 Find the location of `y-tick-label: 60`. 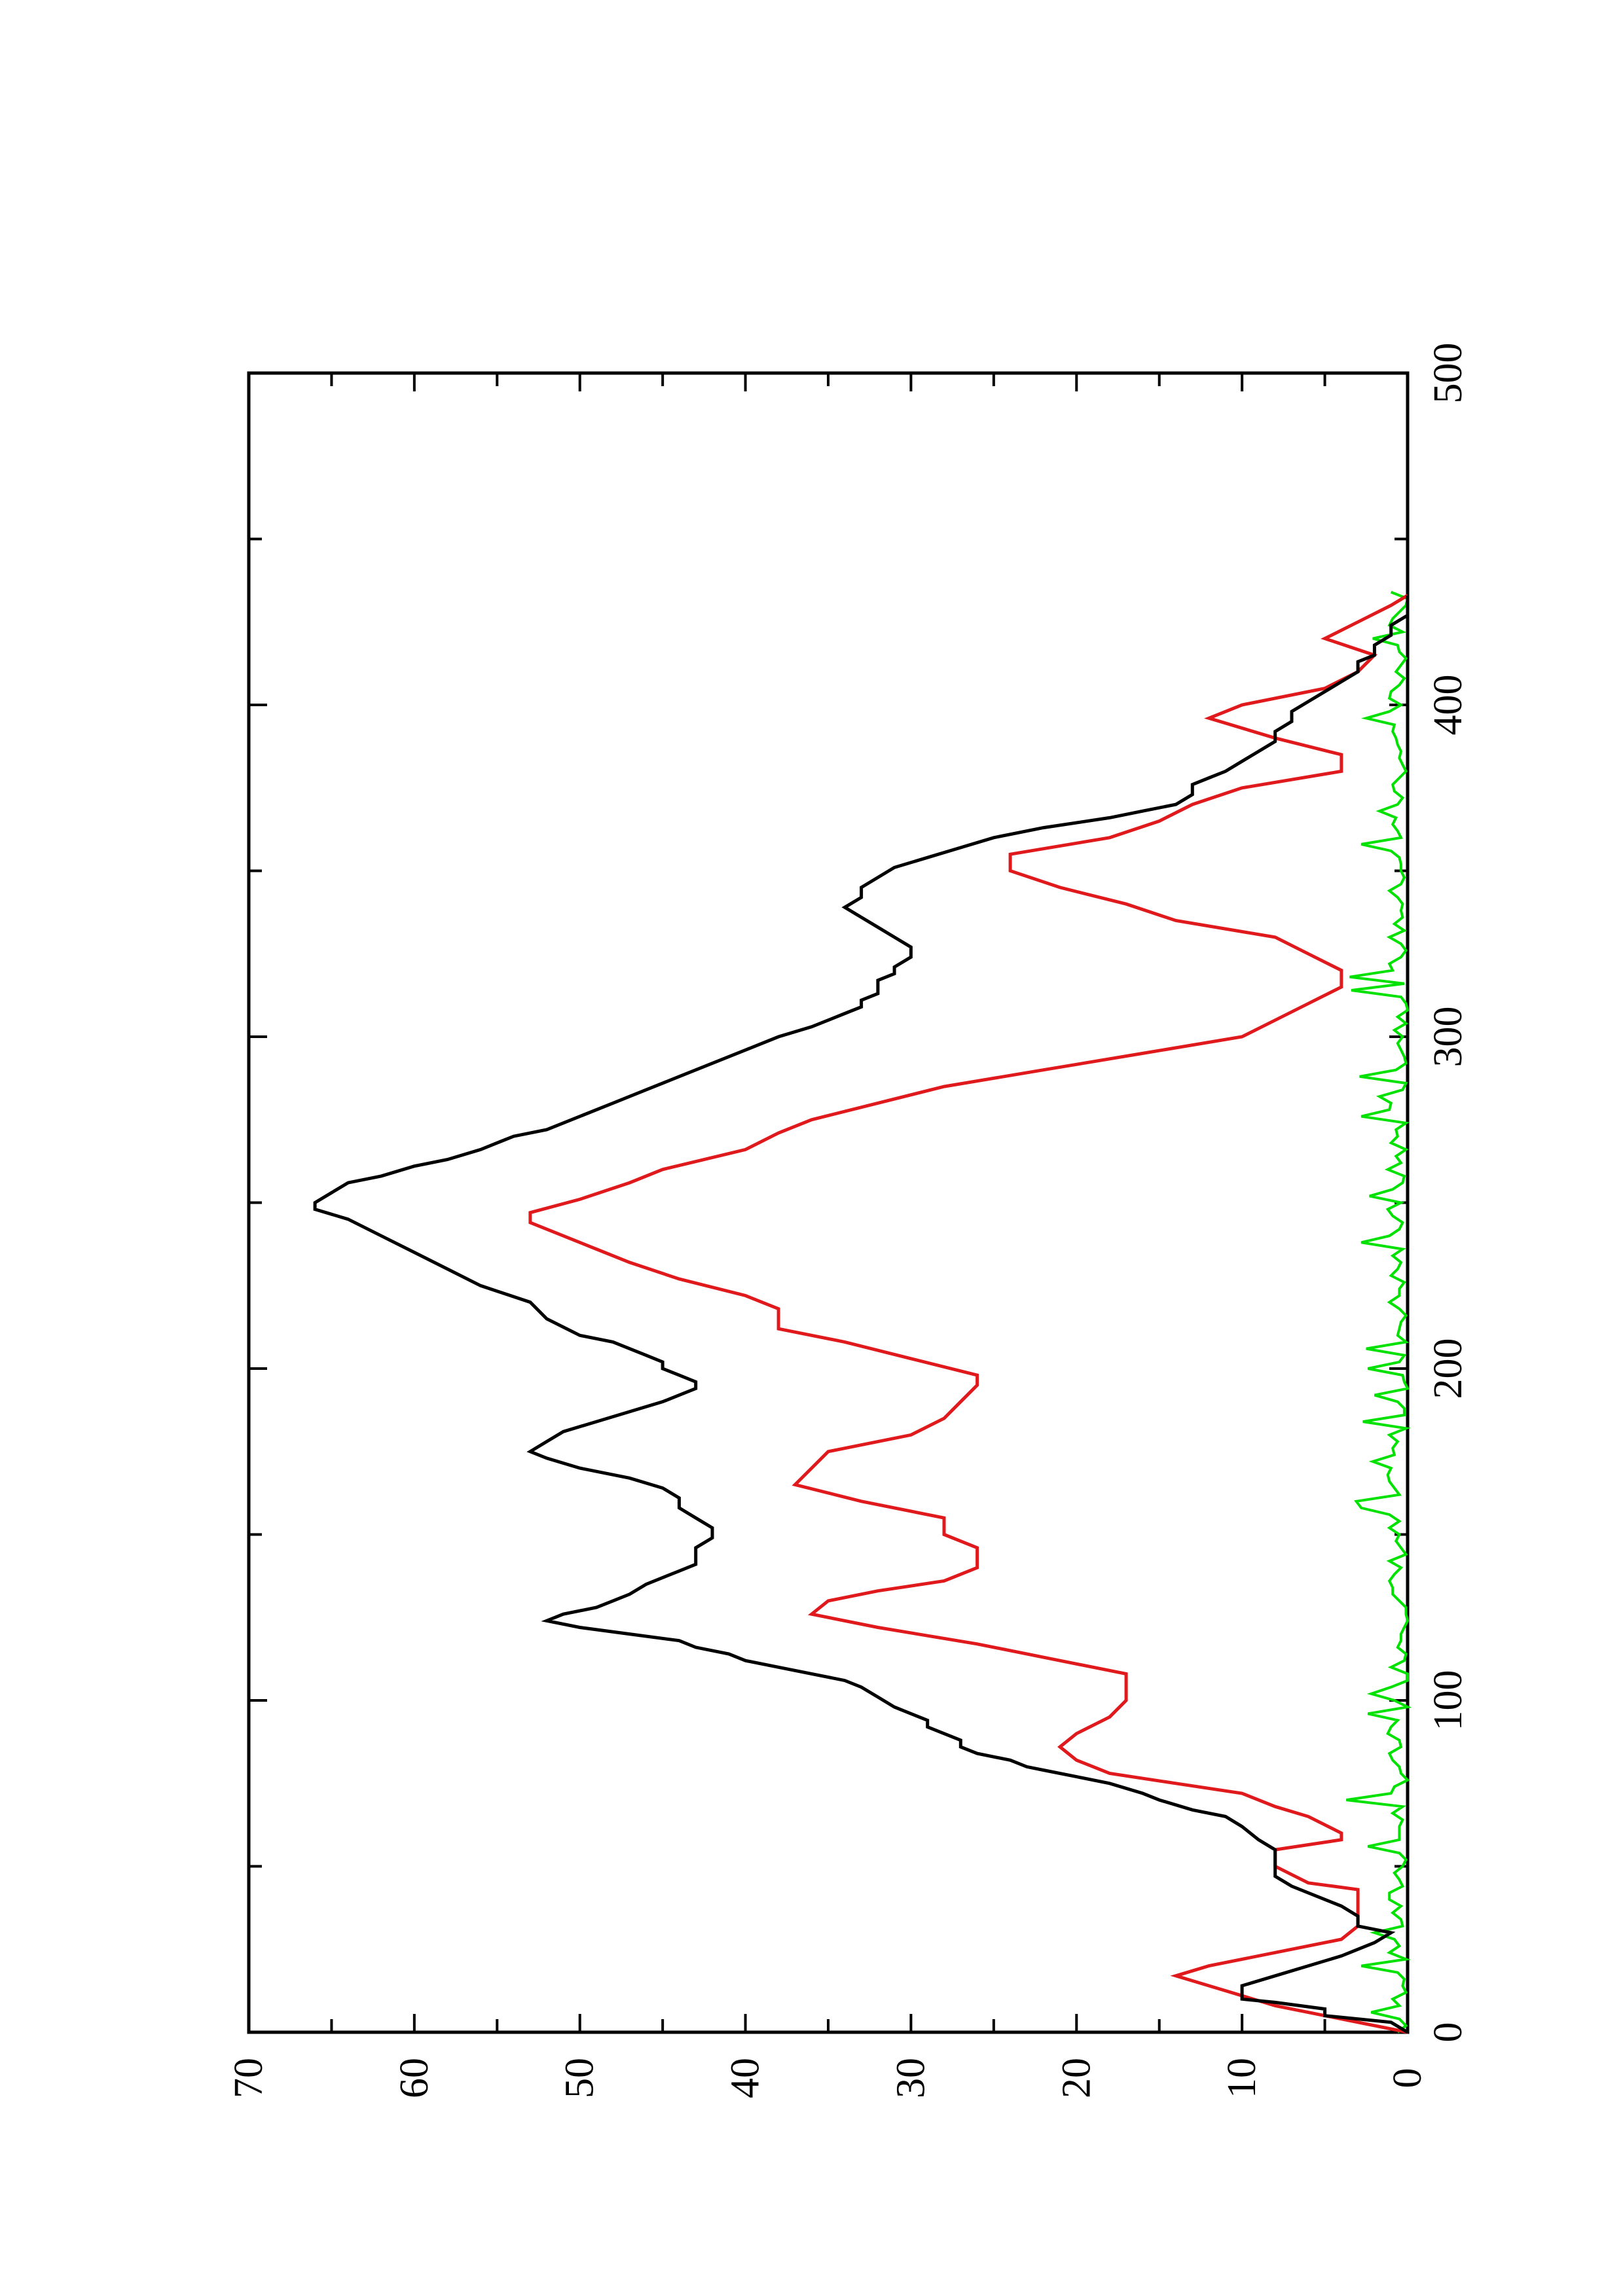

y-tick-label: 60 is located at coordinates (414, 2078).